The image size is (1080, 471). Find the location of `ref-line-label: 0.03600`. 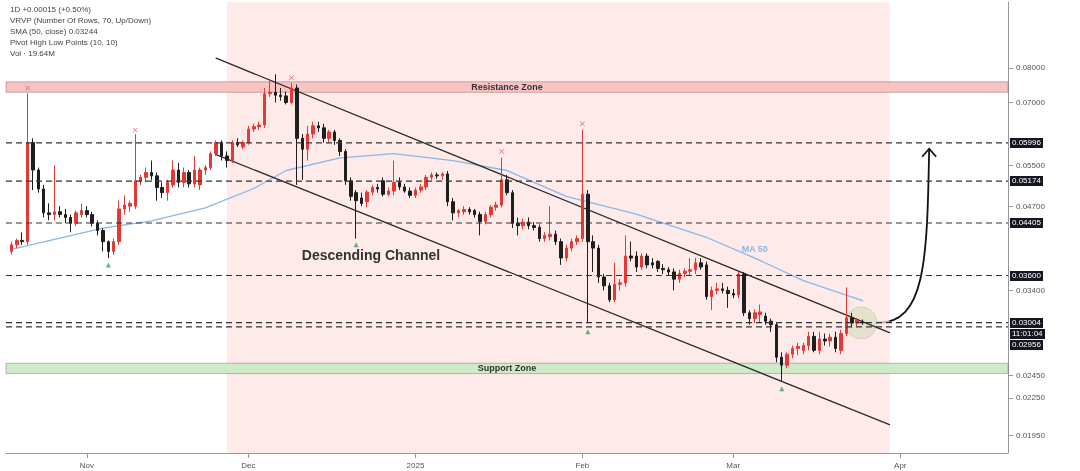

ref-line-label: 0.03600 is located at coordinates (1026, 275).